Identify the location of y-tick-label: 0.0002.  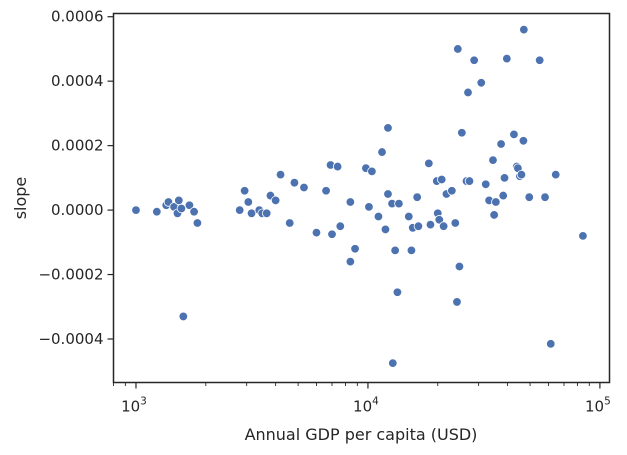
(77, 146).